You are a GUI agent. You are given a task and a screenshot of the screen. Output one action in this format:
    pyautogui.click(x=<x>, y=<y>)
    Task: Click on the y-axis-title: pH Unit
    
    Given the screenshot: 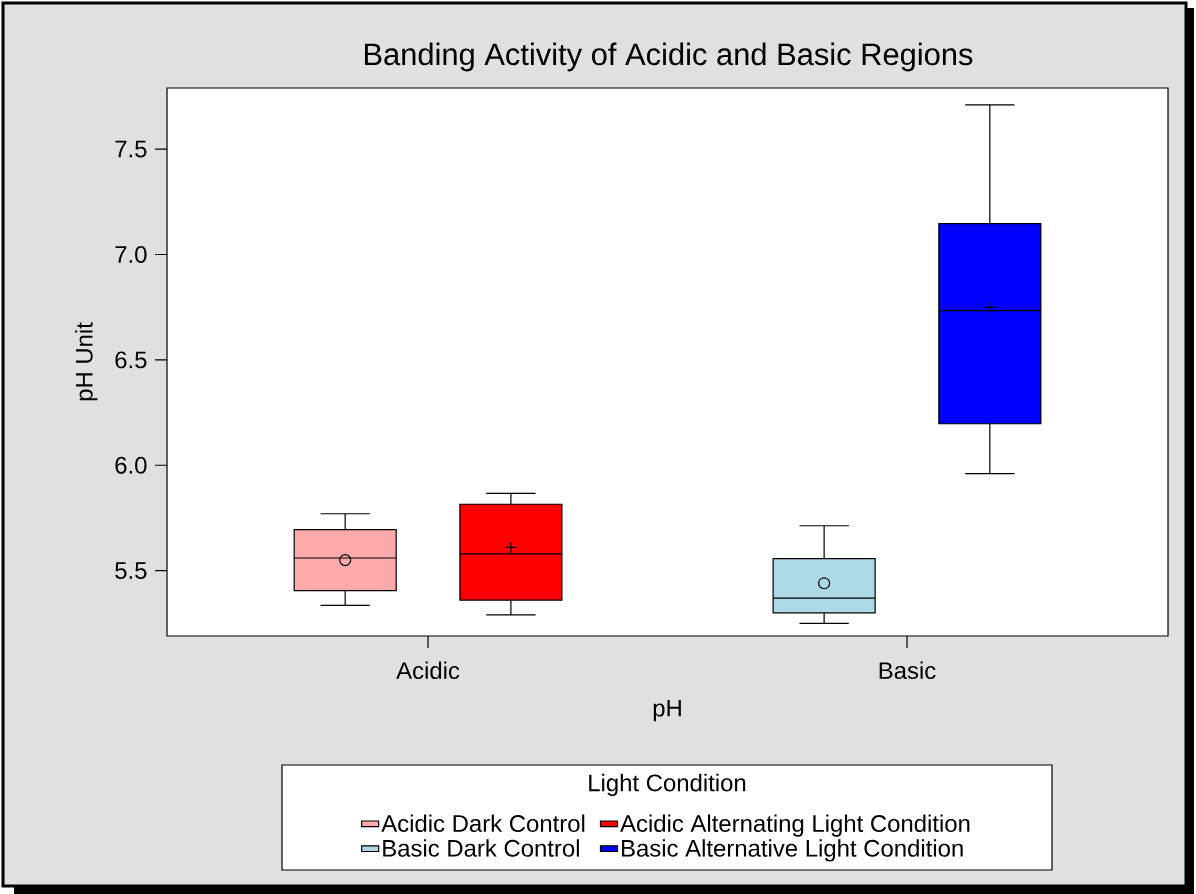 What is the action you would take?
    pyautogui.click(x=86, y=361)
    